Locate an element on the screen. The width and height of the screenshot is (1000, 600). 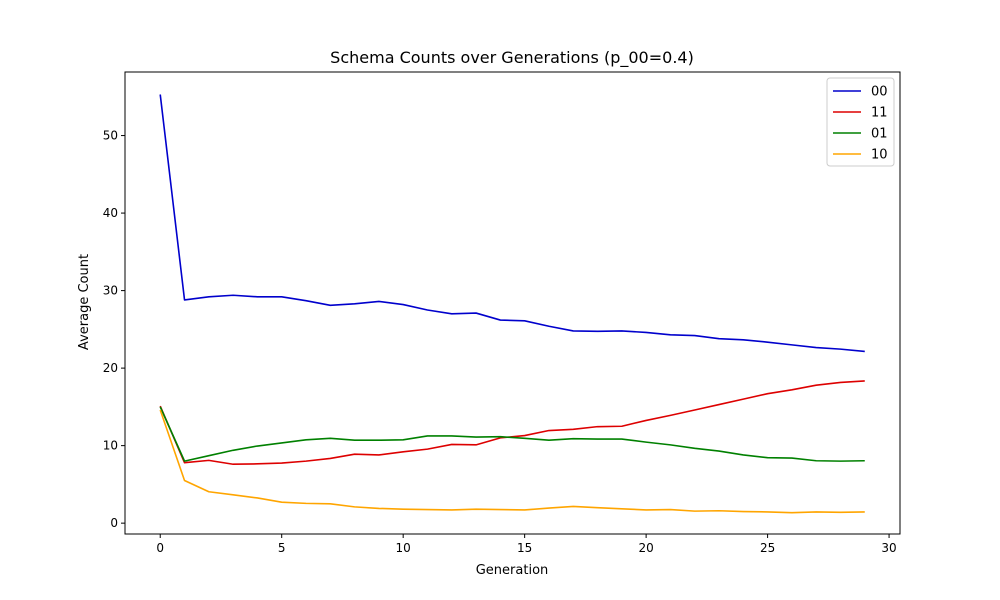
x-tick-label: 0 is located at coordinates (160, 548).